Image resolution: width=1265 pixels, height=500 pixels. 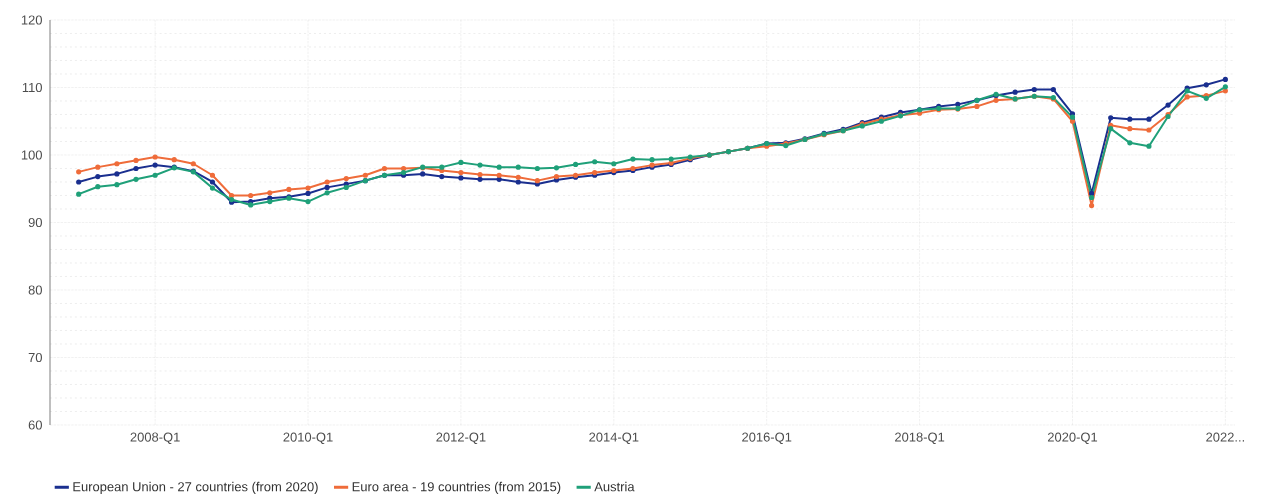 What do you see at coordinates (1072, 438) in the screenshot?
I see `x-tick-label: 2020-Q1` at bounding box center [1072, 438].